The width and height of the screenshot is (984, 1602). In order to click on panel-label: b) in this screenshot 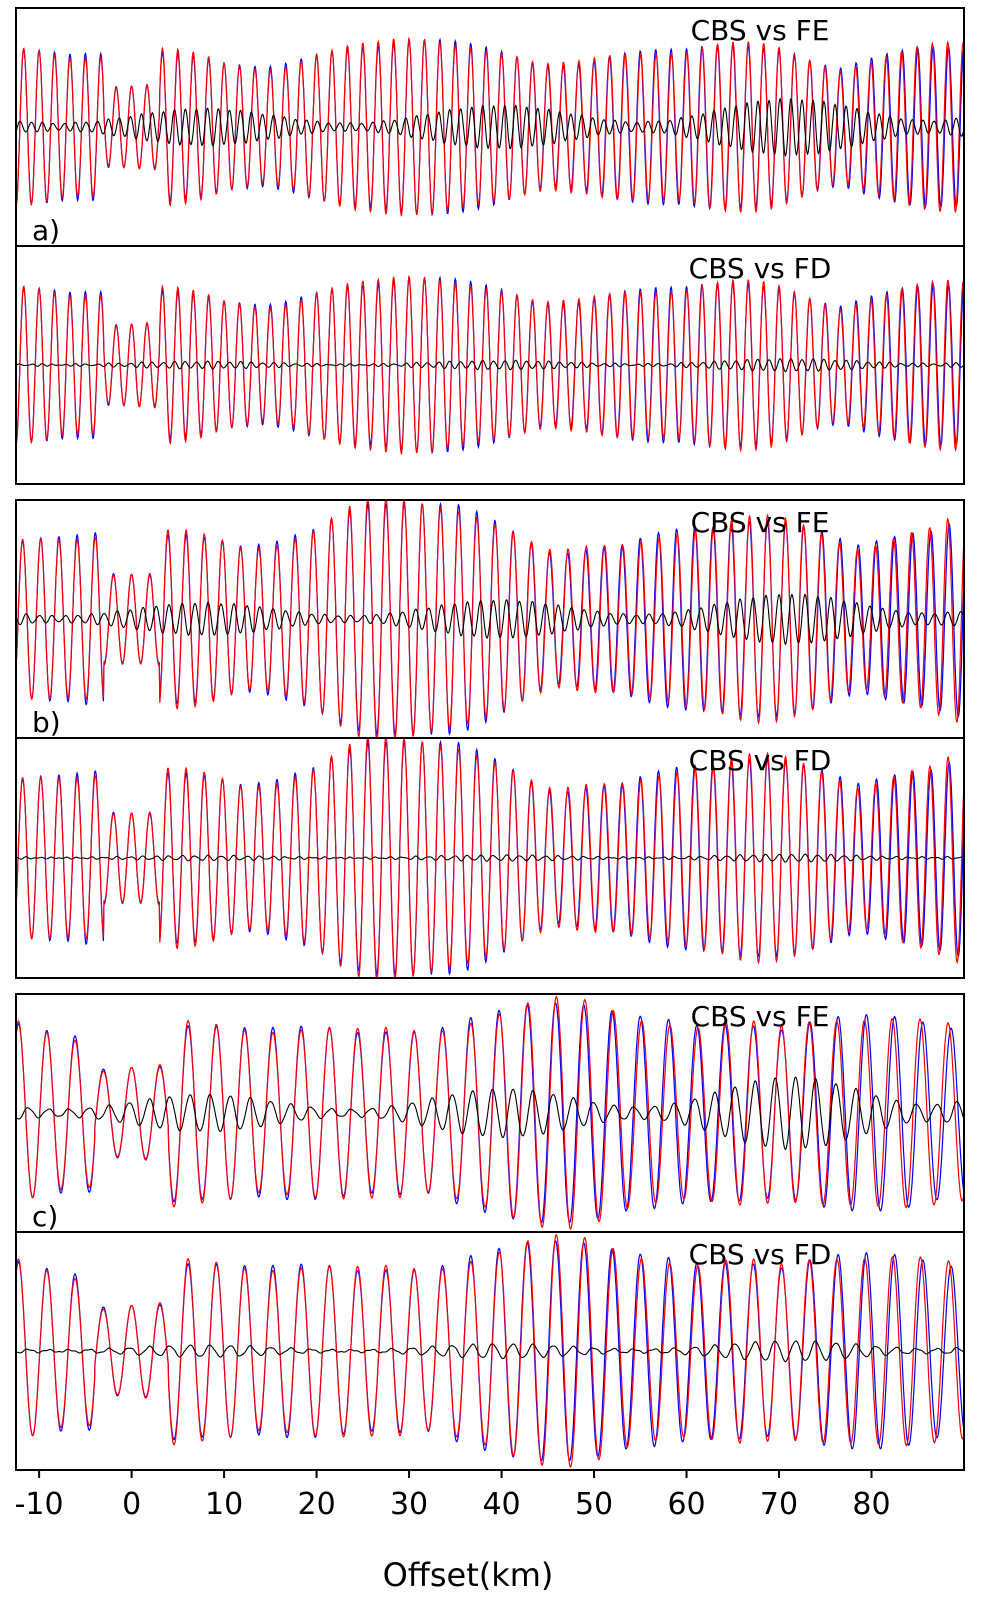, I will do `click(46, 722)`.